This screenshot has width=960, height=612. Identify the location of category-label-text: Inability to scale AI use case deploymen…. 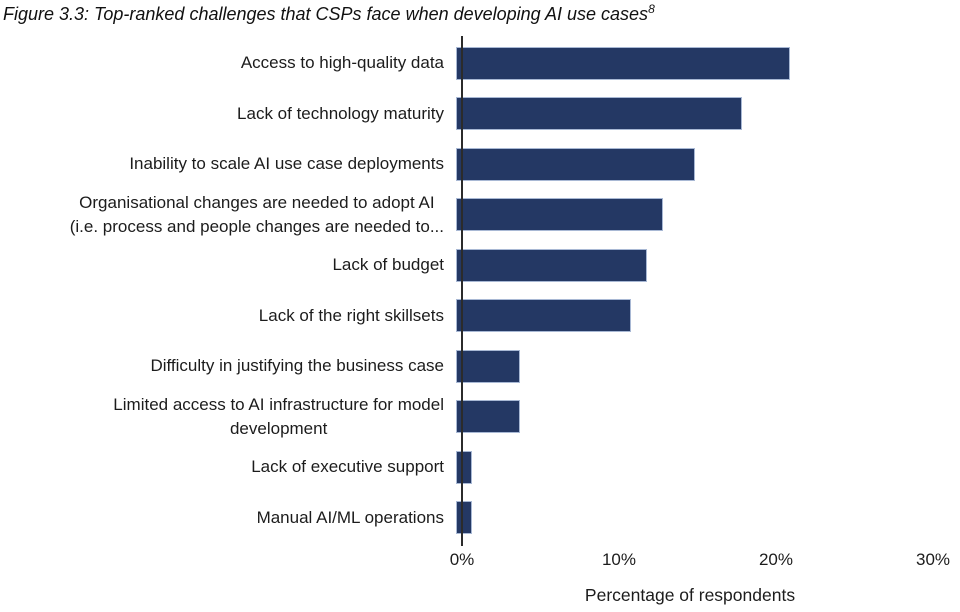
(286, 164).